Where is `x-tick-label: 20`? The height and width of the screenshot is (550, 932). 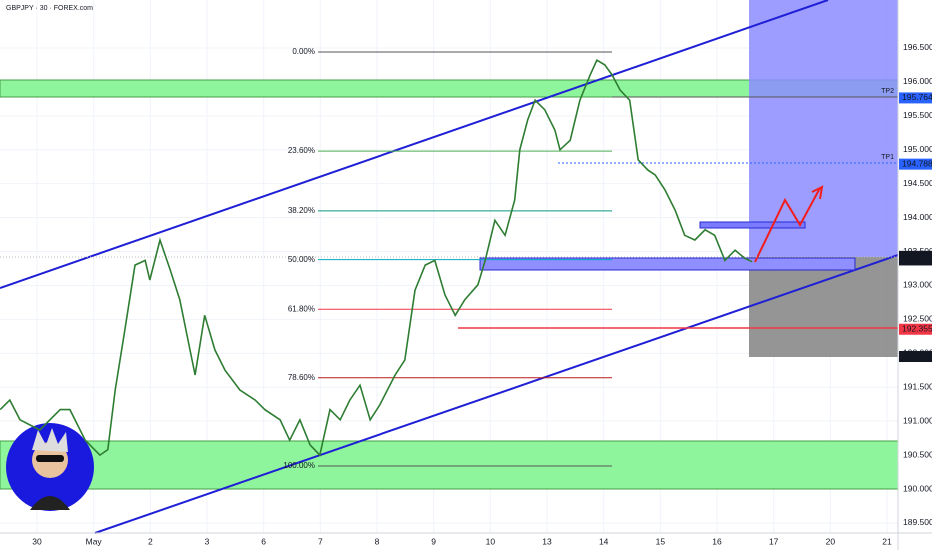 x-tick-label: 20 is located at coordinates (831, 541).